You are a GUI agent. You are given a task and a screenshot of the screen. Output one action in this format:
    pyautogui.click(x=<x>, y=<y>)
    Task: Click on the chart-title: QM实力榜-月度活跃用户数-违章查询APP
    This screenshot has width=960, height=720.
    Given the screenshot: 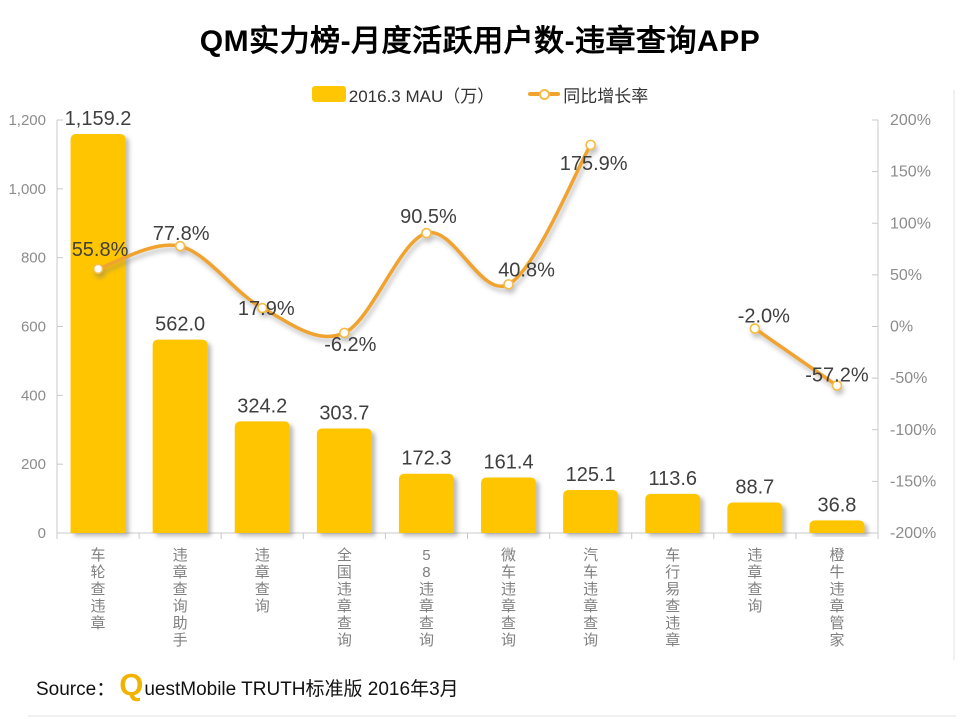 What is the action you would take?
    pyautogui.click(x=480, y=41)
    